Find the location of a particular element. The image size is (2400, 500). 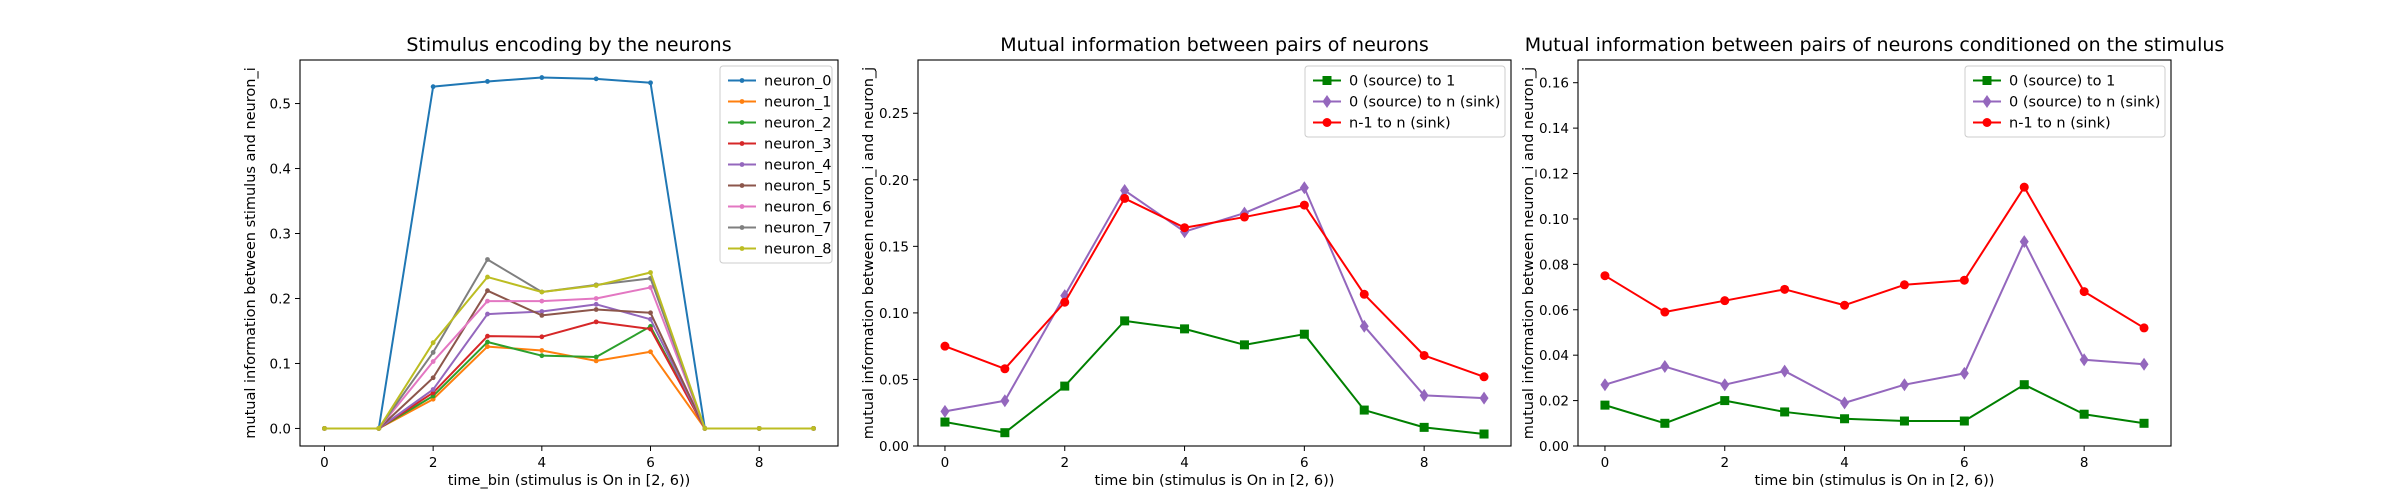

y-tick-label: 0.00 is located at coordinates (1554, 447).